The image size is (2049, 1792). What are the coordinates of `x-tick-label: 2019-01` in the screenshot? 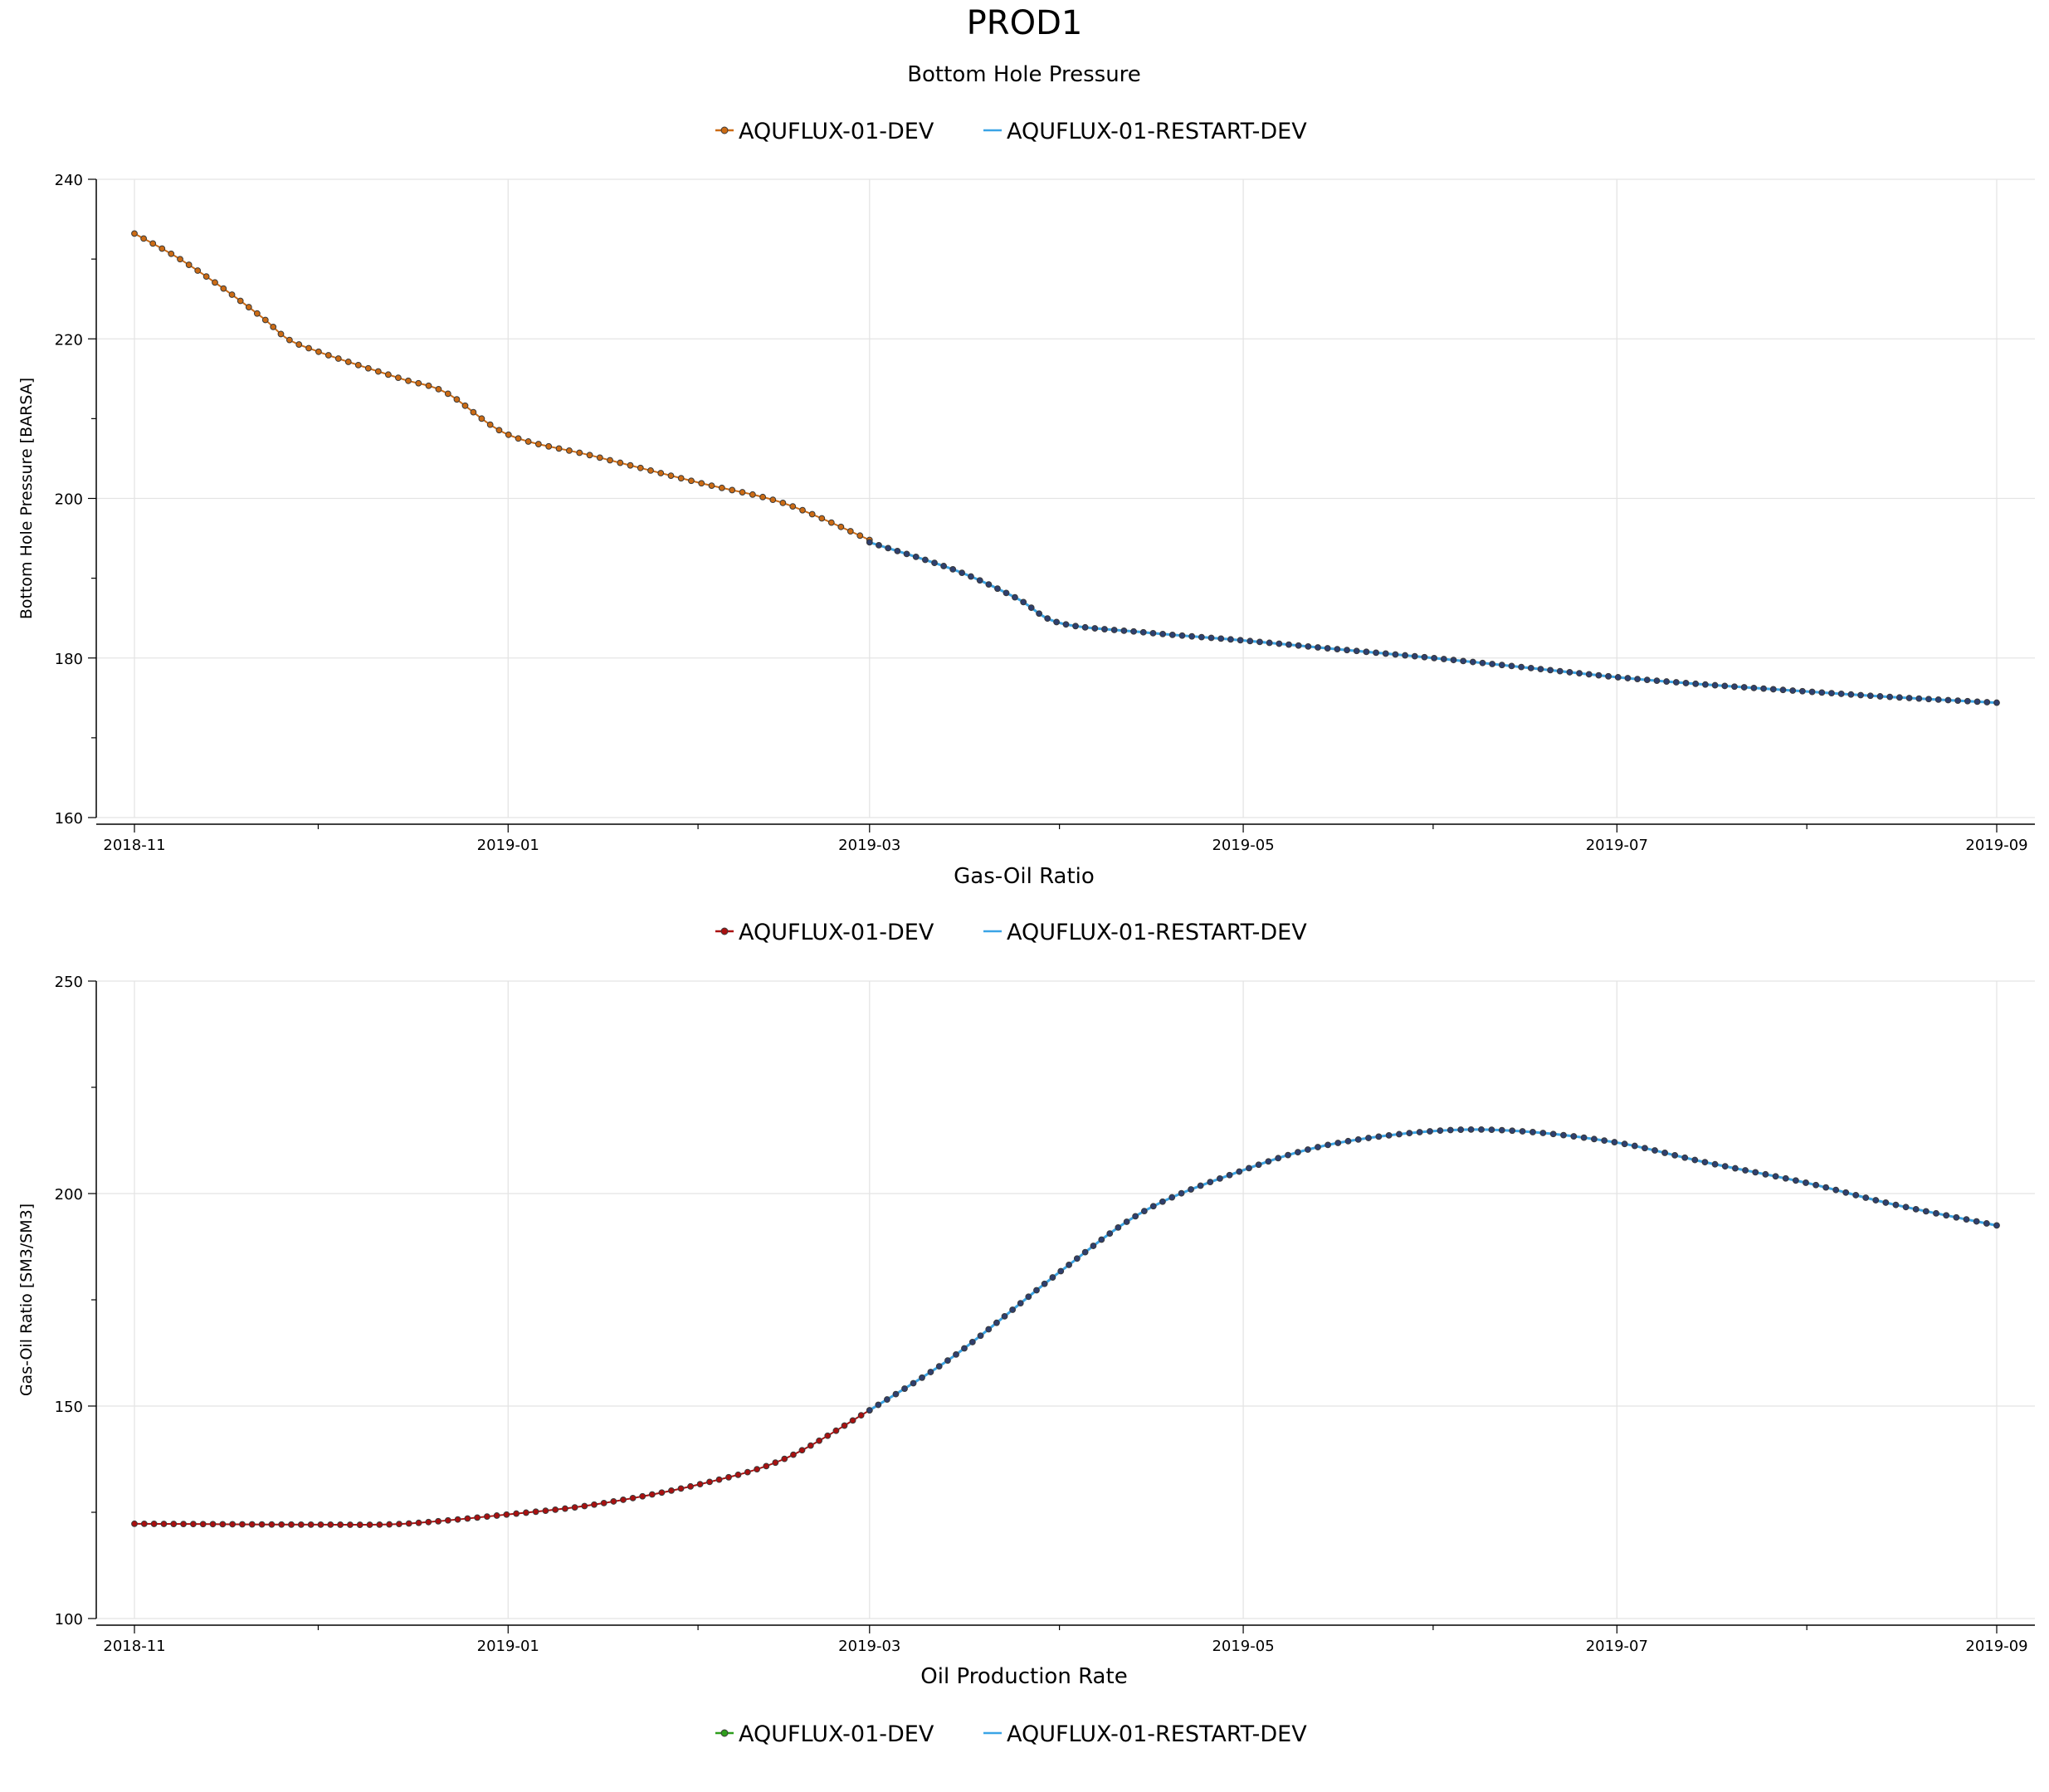 It's located at (508, 845).